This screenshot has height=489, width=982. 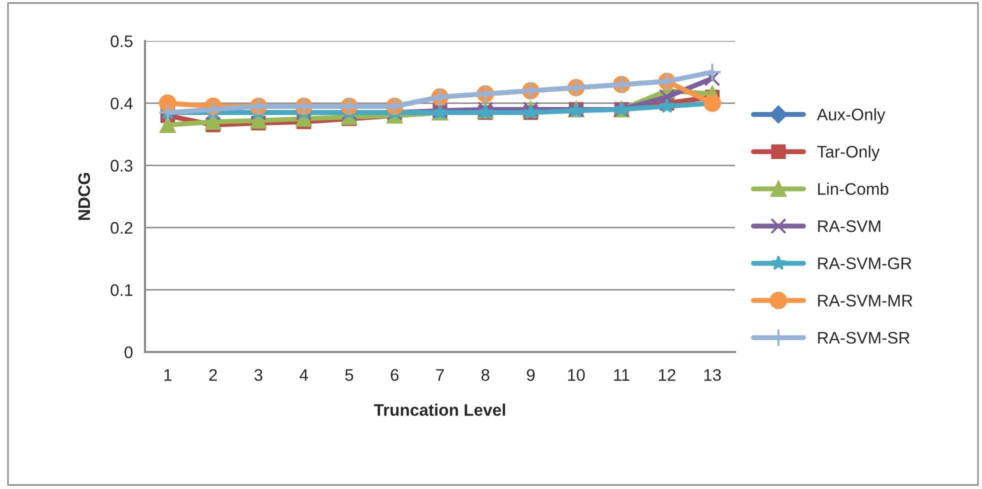 I want to click on x-tick-label: 7, so click(x=440, y=375).